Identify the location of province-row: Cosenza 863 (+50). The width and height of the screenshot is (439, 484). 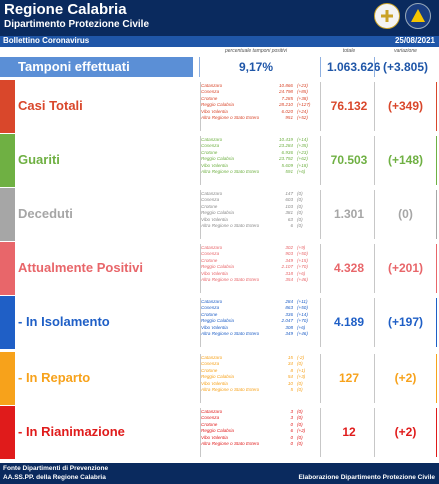
(260, 308).